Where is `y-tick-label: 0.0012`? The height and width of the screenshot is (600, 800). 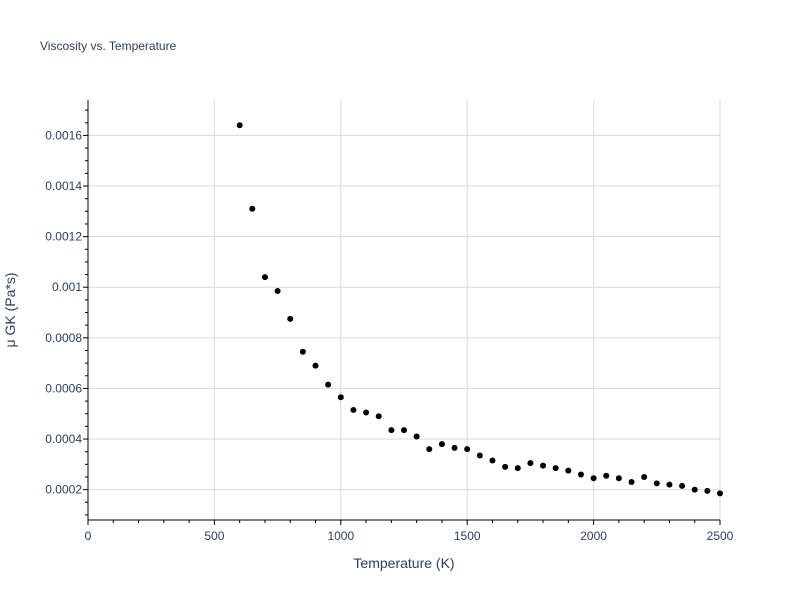 y-tick-label: 0.0012 is located at coordinates (63, 237).